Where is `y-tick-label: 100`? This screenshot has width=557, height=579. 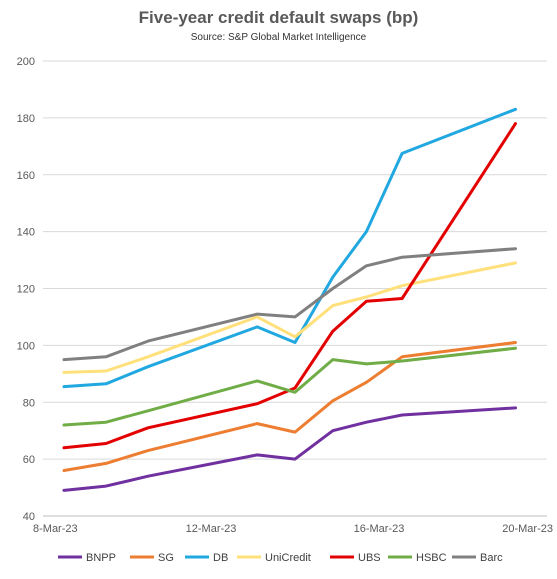 y-tick-label: 100 is located at coordinates (26, 346).